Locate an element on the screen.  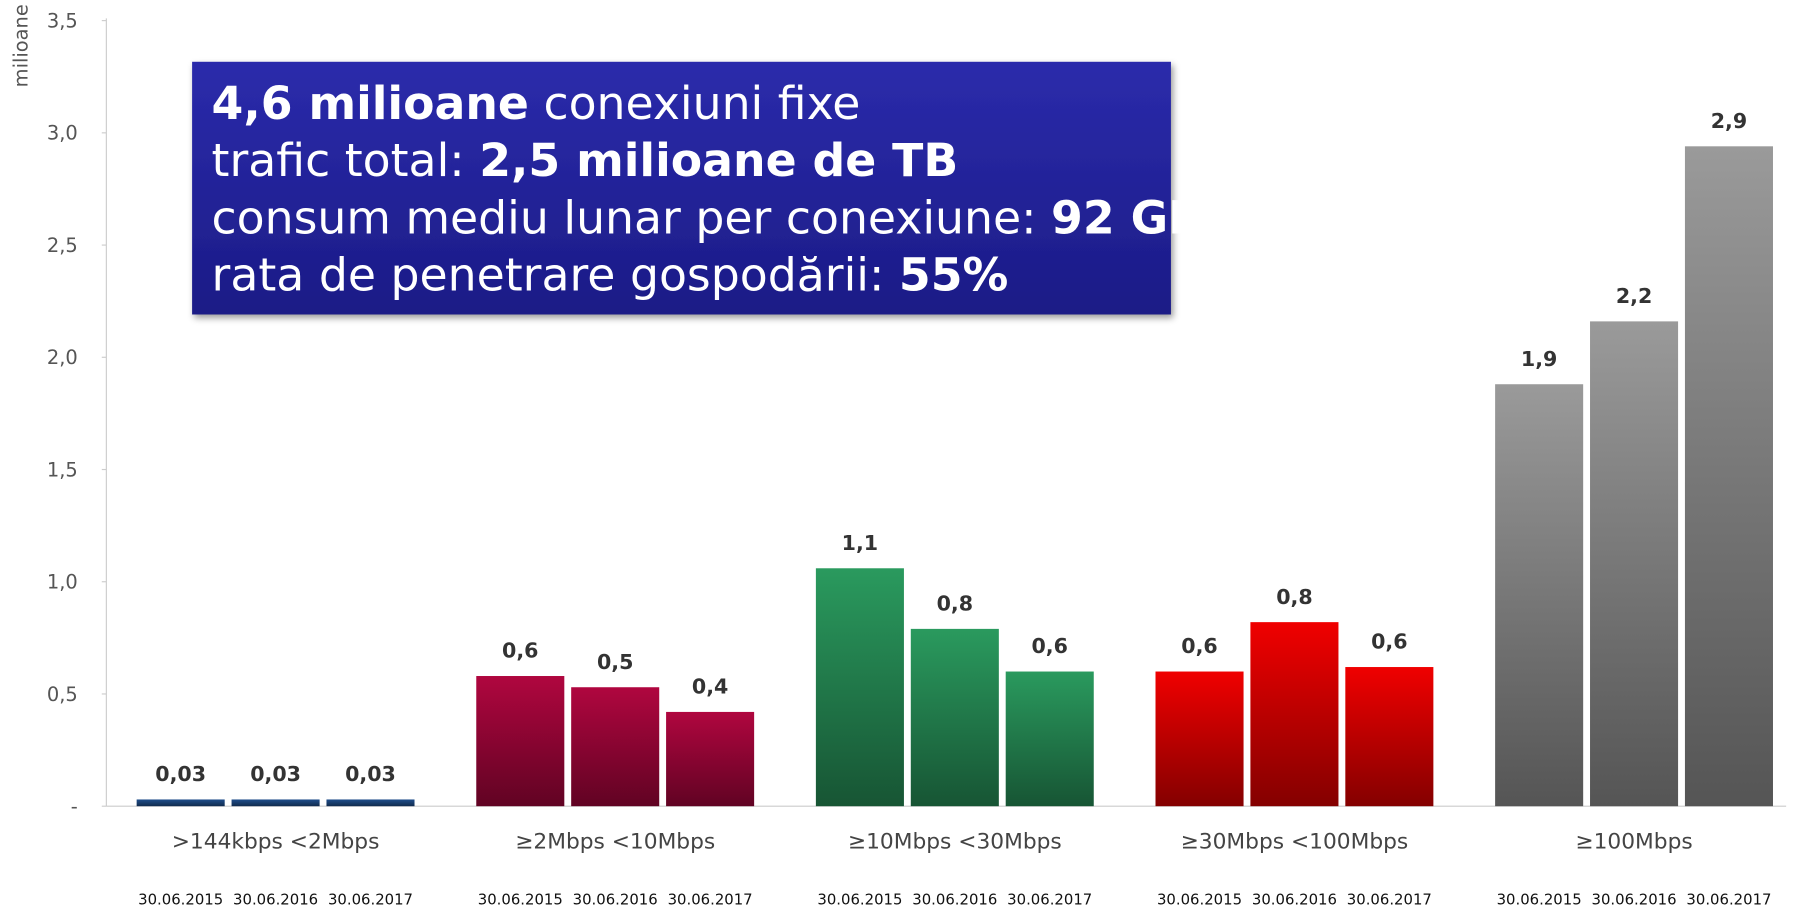
y-tick-label: 3,0 is located at coordinates (62, 133).